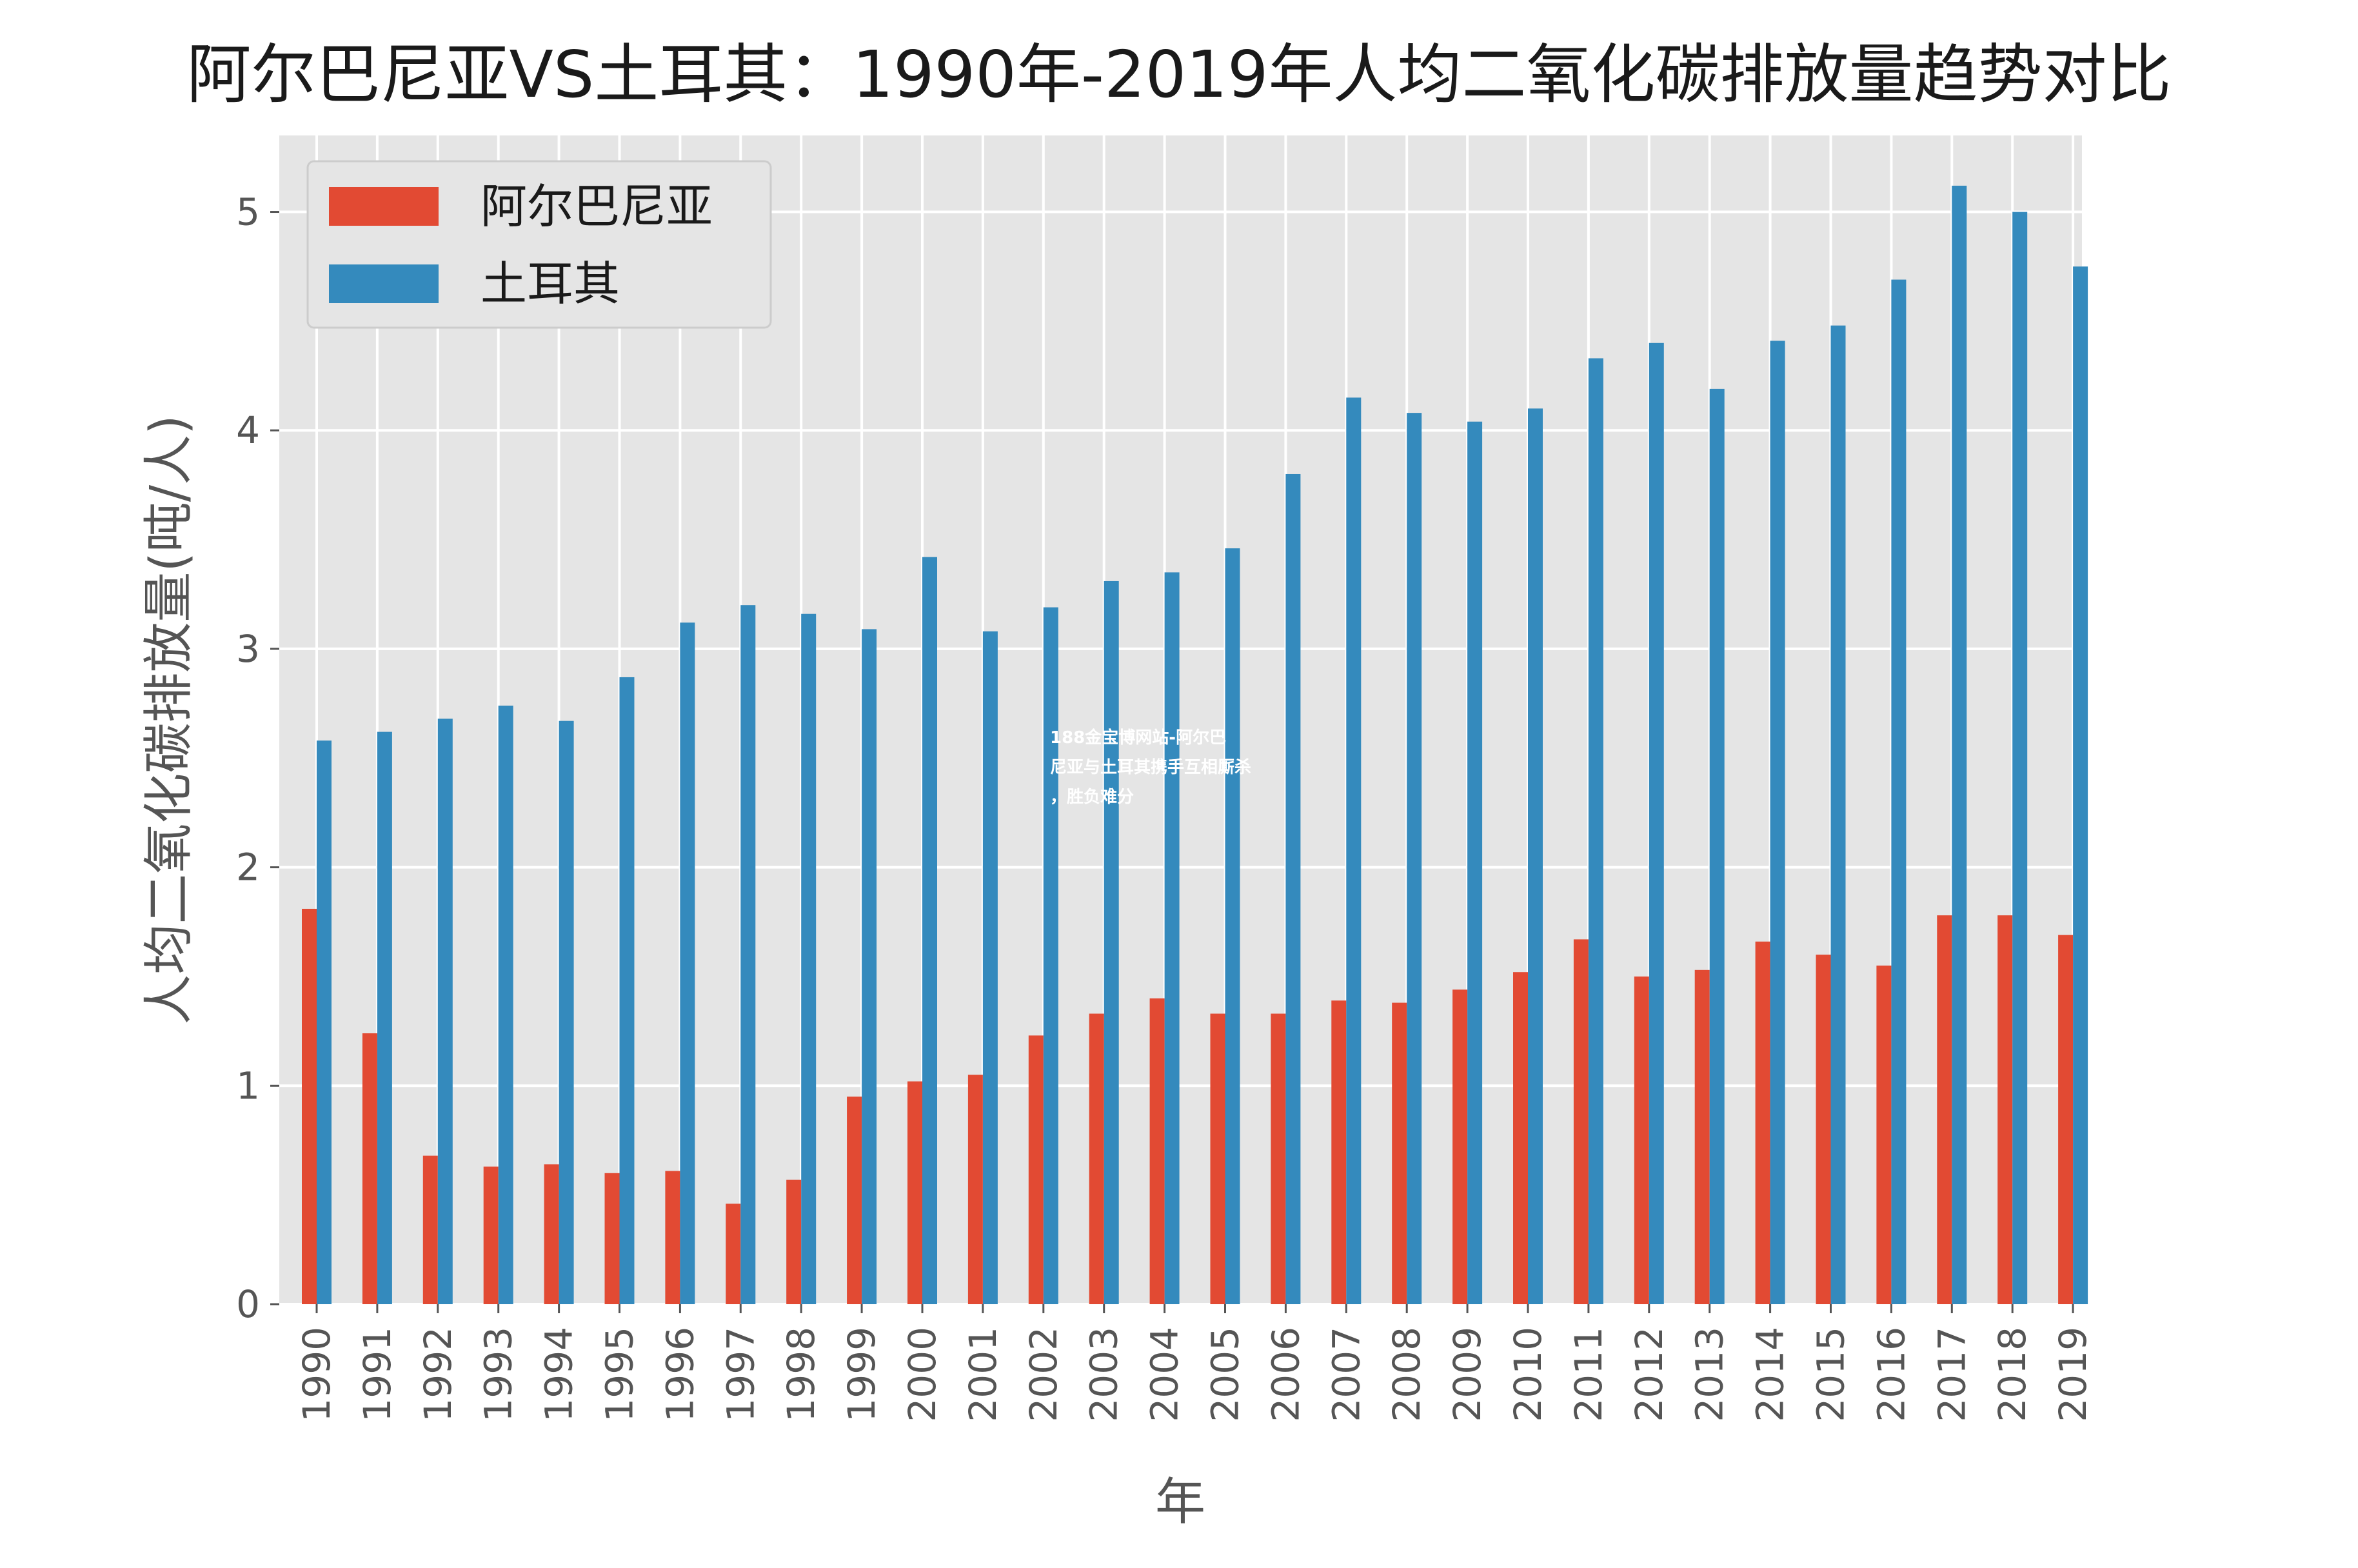 The image size is (2358, 1568). What do you see at coordinates (1884, 1135) in the screenshot?
I see `bar-albania-2016` at bounding box center [1884, 1135].